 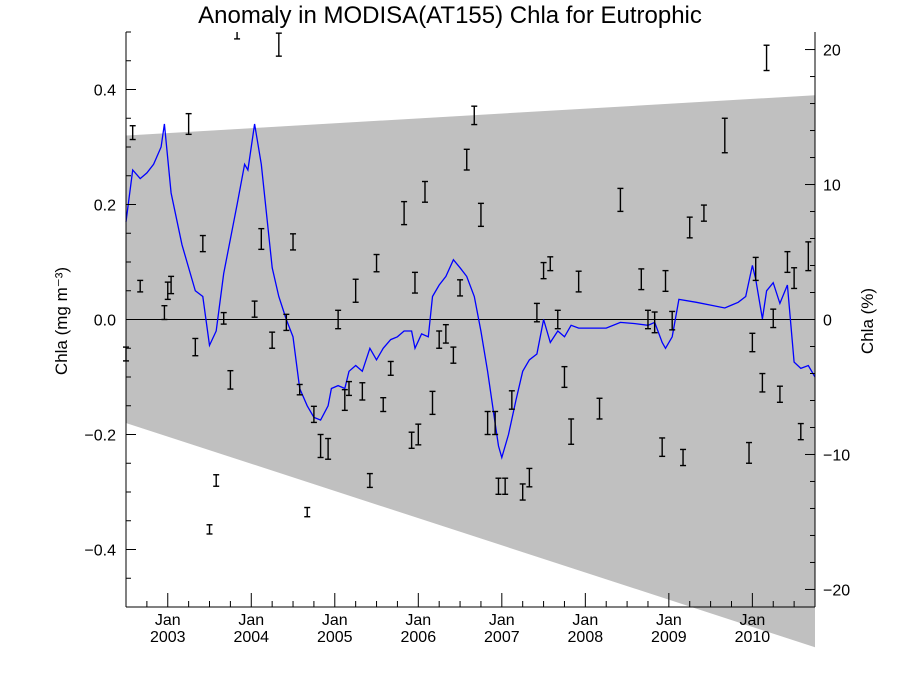 What do you see at coordinates (836, 455) in the screenshot?
I see `right-tick-label: −10` at bounding box center [836, 455].